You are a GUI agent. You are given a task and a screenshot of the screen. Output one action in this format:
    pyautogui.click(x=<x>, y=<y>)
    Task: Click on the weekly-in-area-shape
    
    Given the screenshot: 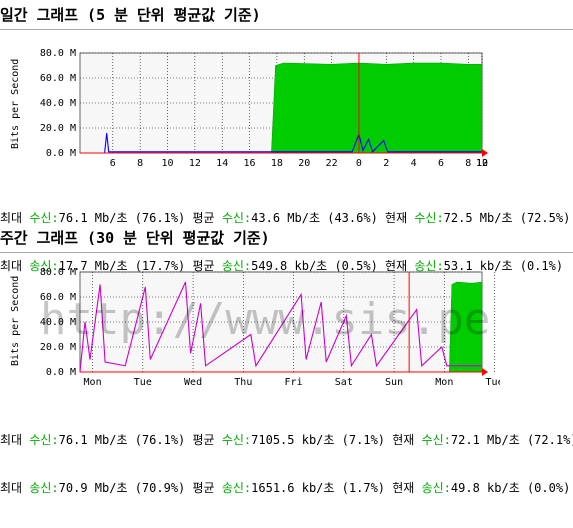 What is the action you would take?
    pyautogui.click(x=281, y=327)
    